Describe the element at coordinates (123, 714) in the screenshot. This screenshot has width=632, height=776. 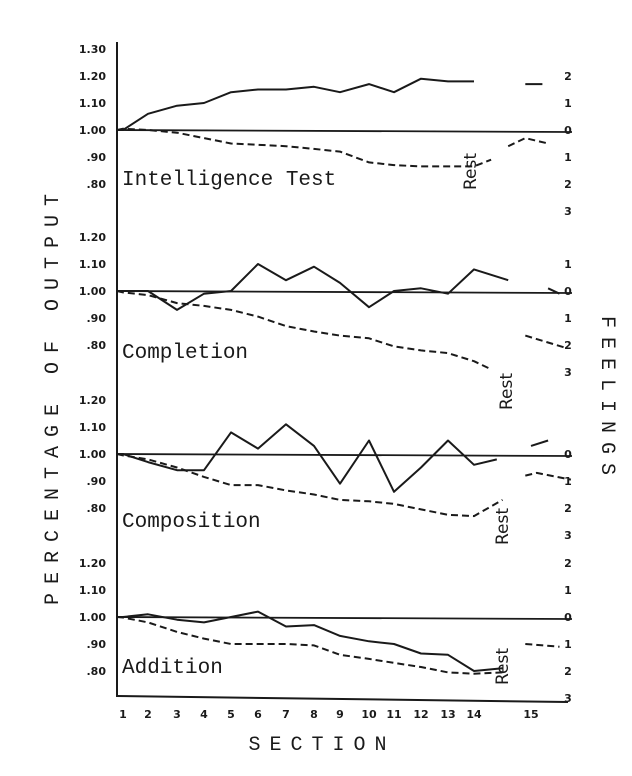
I see `x-tick-label: 1` at that location.